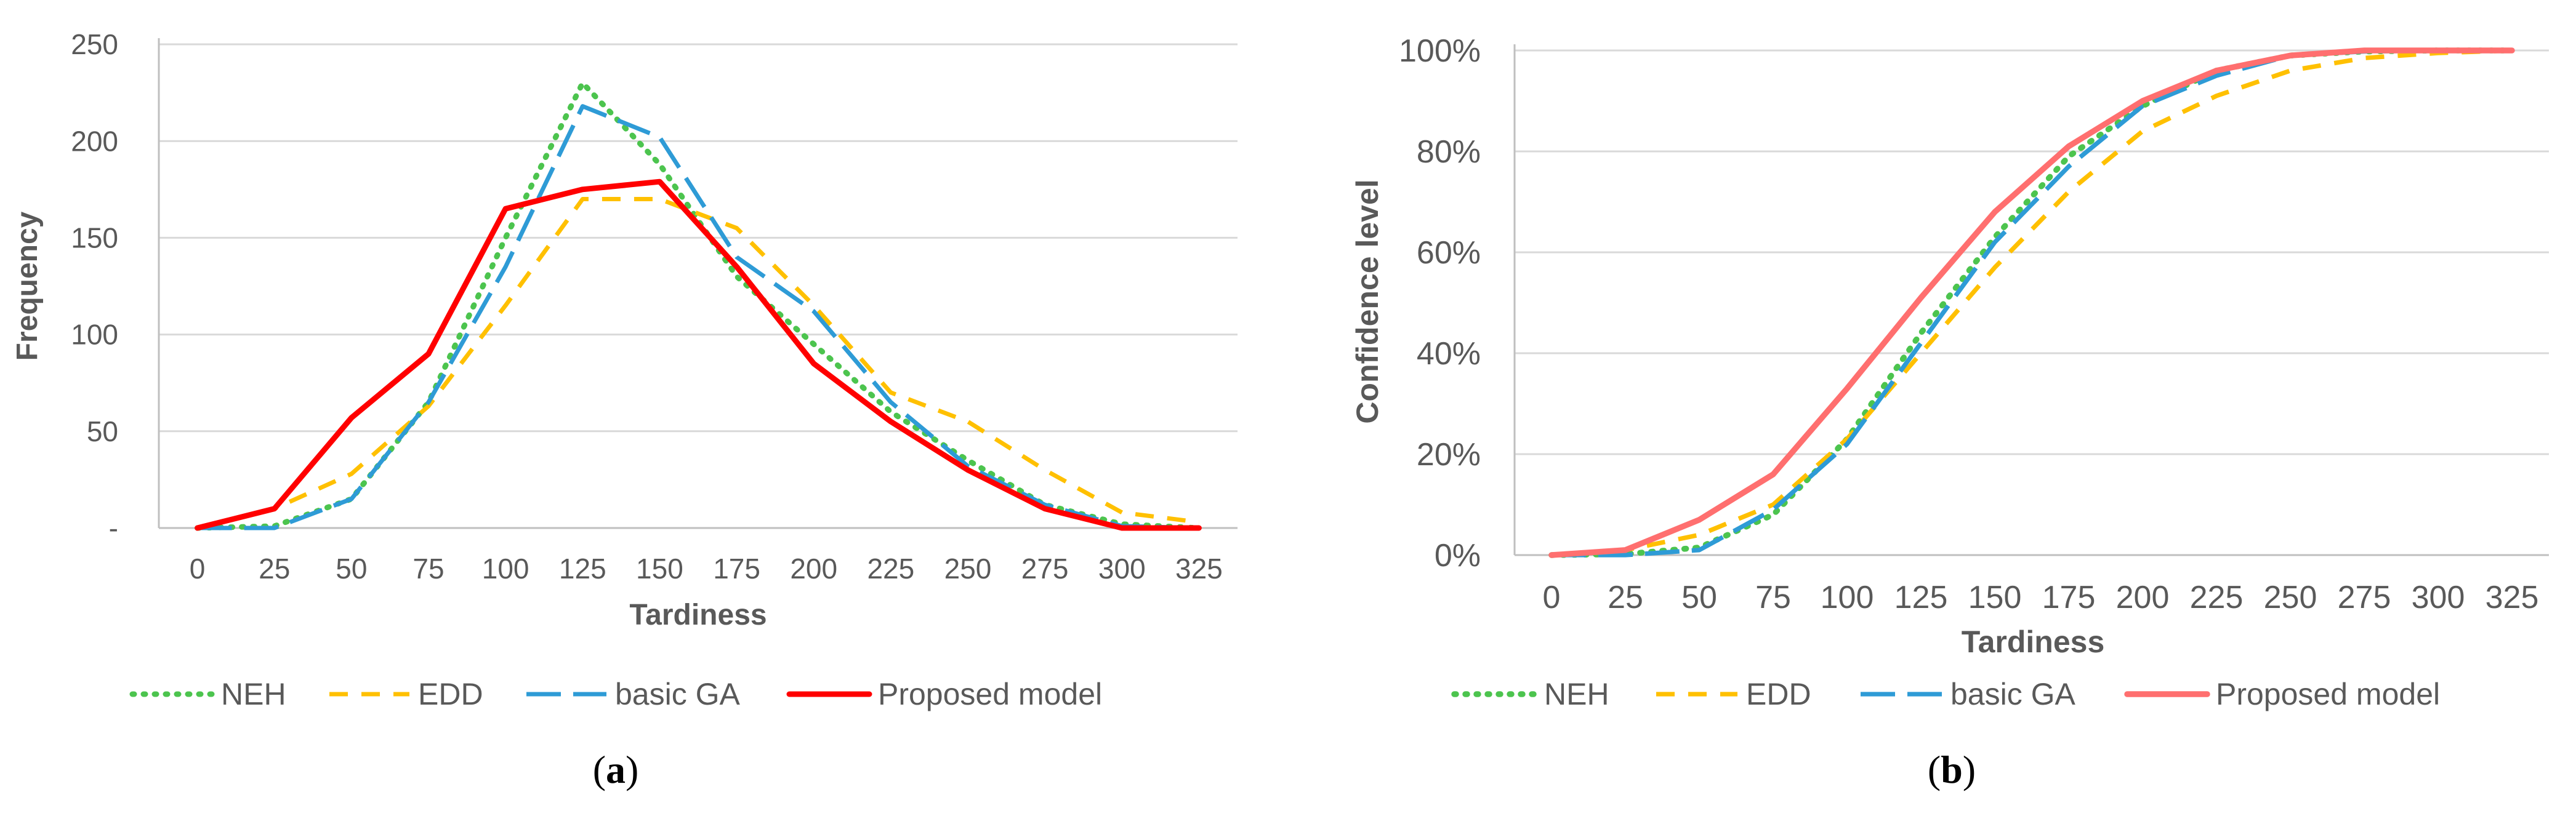 This screenshot has width=2576, height=816. I want to click on y-tick-label-80: 80%, so click(1449, 152).